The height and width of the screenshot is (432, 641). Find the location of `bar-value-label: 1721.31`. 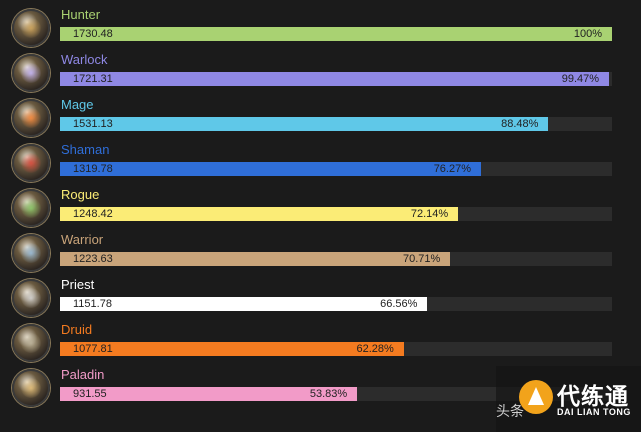

bar-value-label: 1721.31 is located at coordinates (93, 79).